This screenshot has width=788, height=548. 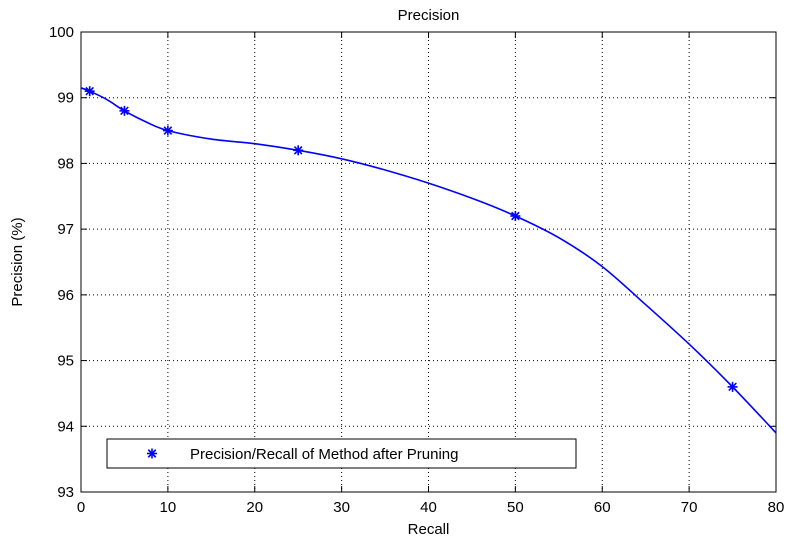 What do you see at coordinates (61, 32) in the screenshot?
I see `y-tick-label: 100` at bounding box center [61, 32].